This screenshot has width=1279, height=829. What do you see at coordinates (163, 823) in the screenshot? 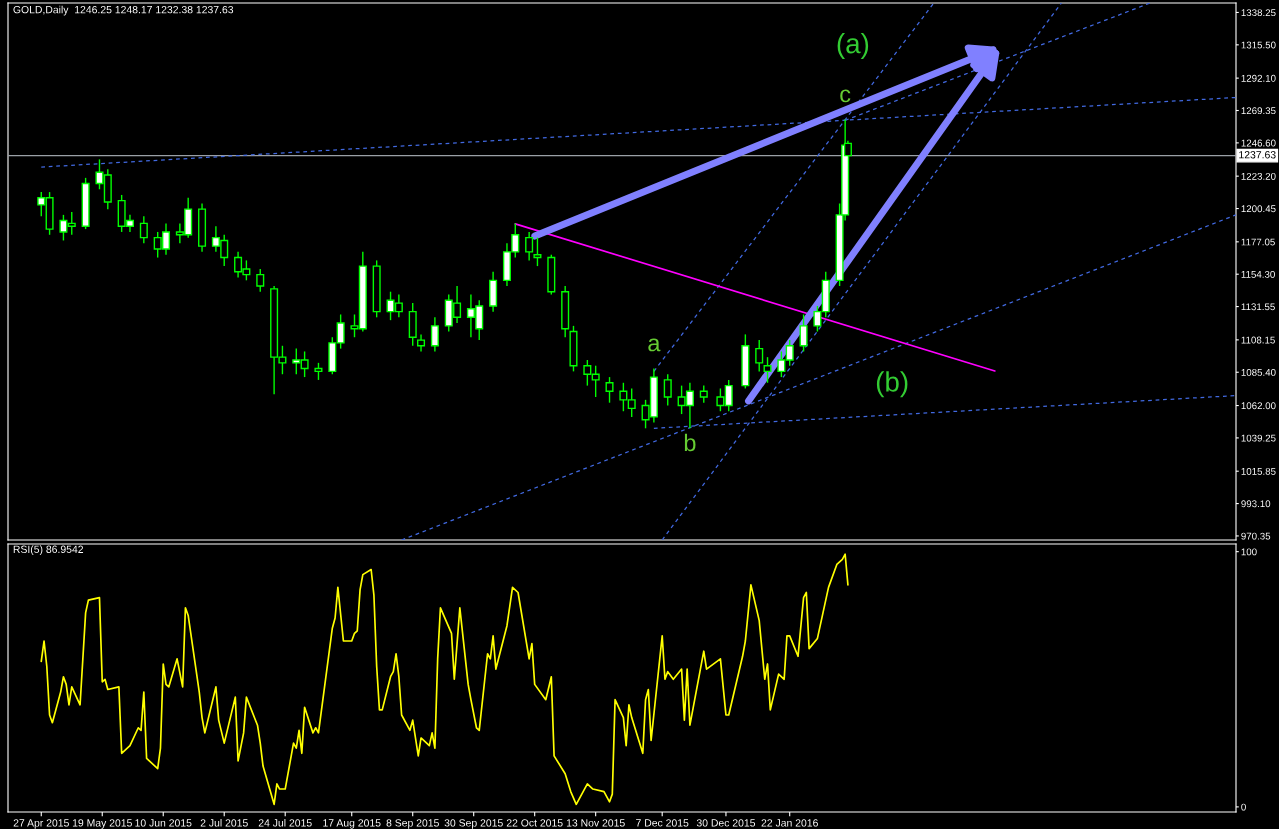
I see `x-tick-label: 10 Jun 2015` at bounding box center [163, 823].